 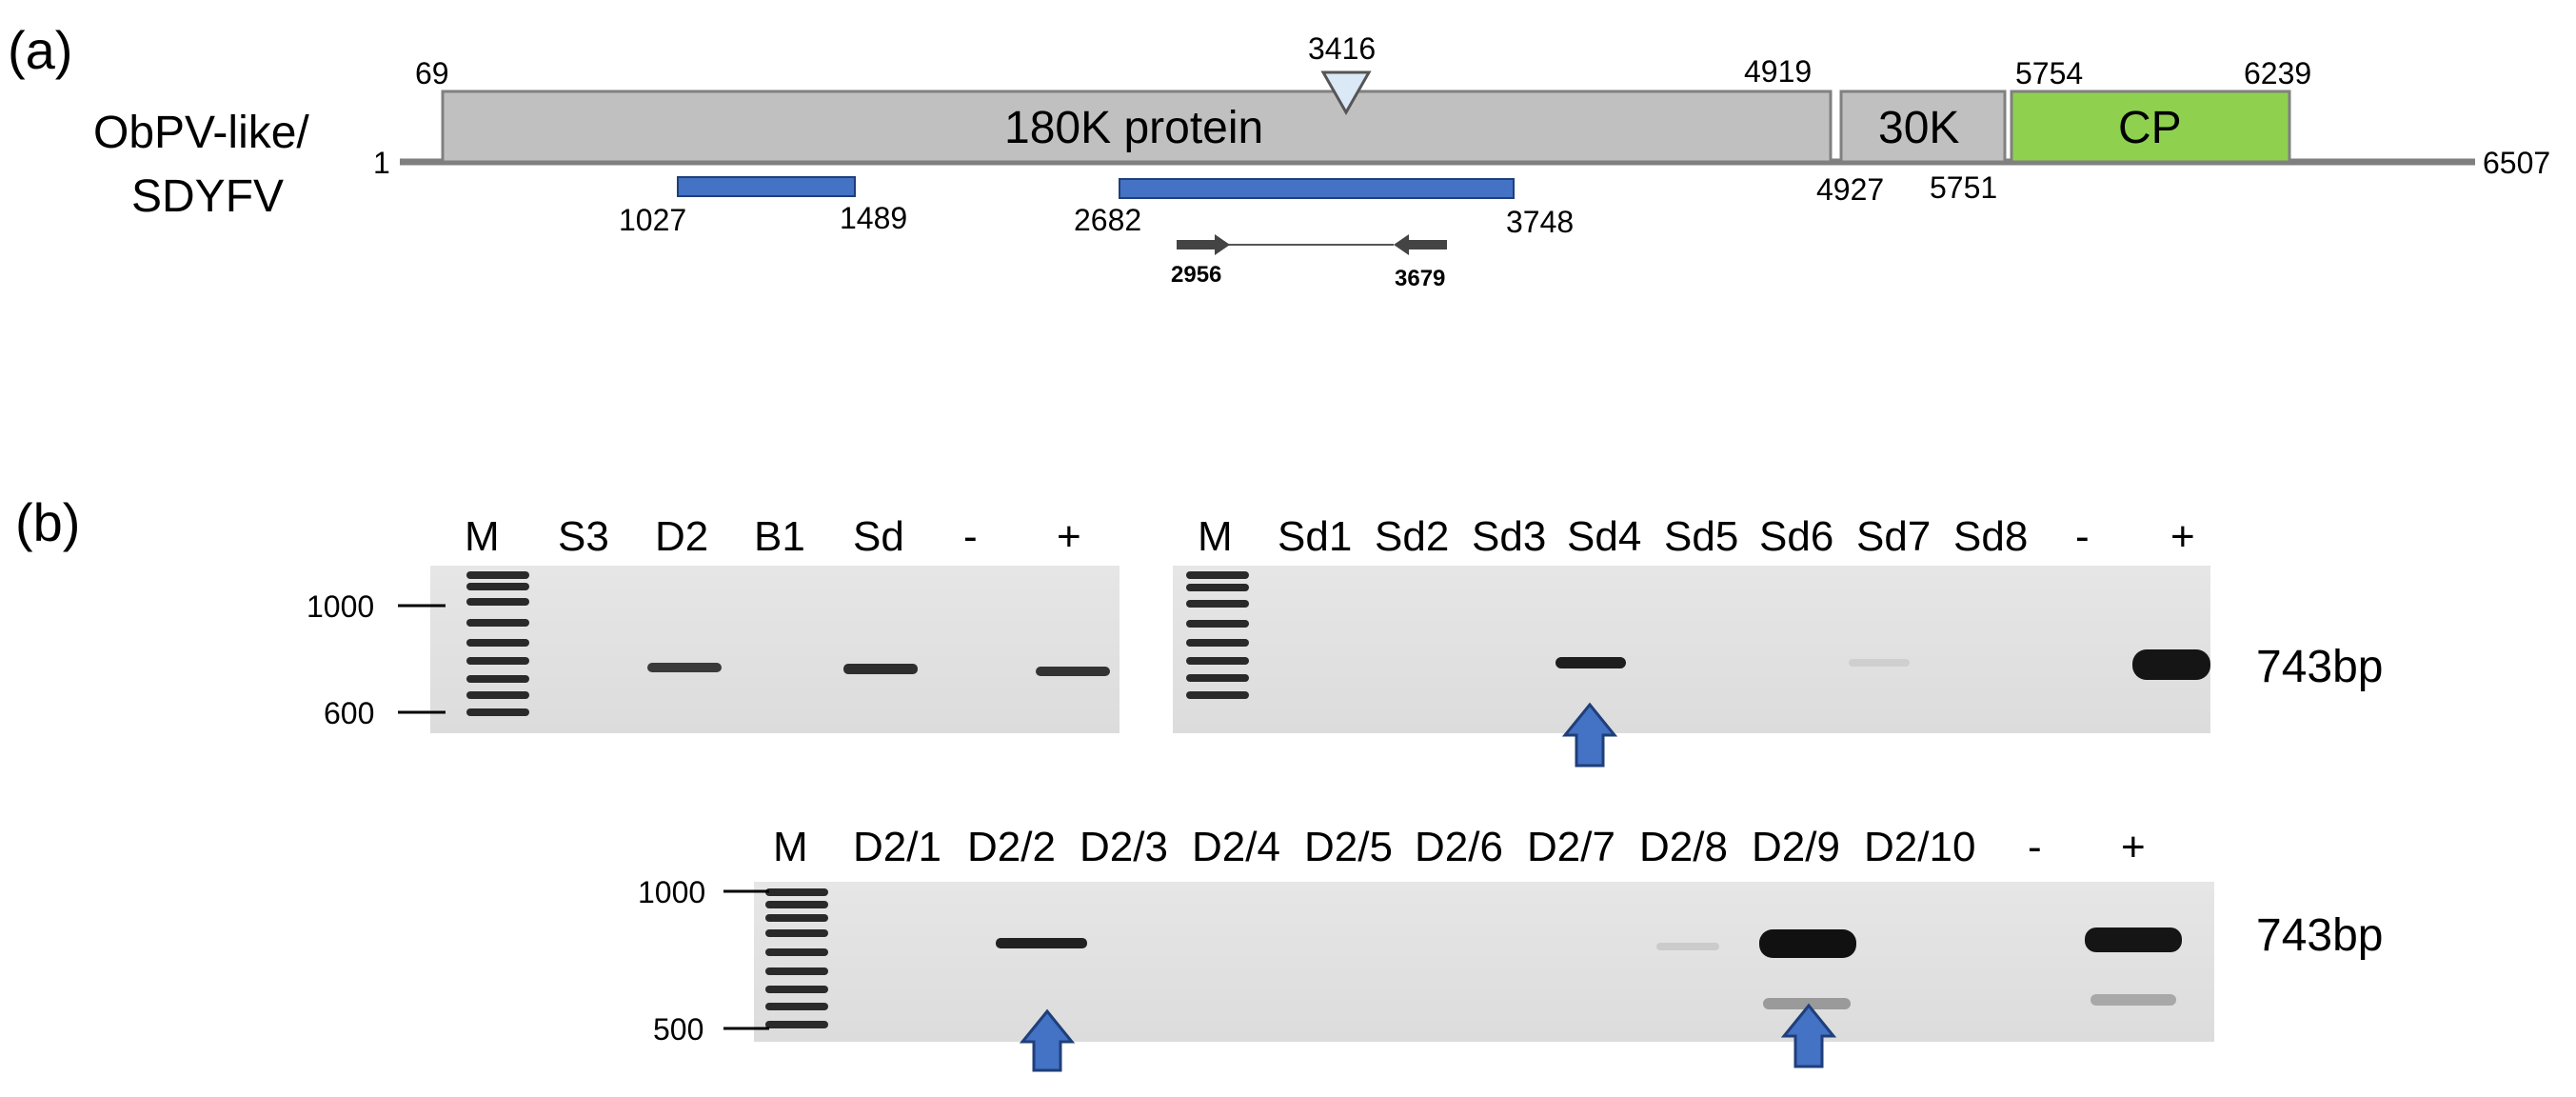 I want to click on orf-180k-start: 69, so click(x=432, y=73).